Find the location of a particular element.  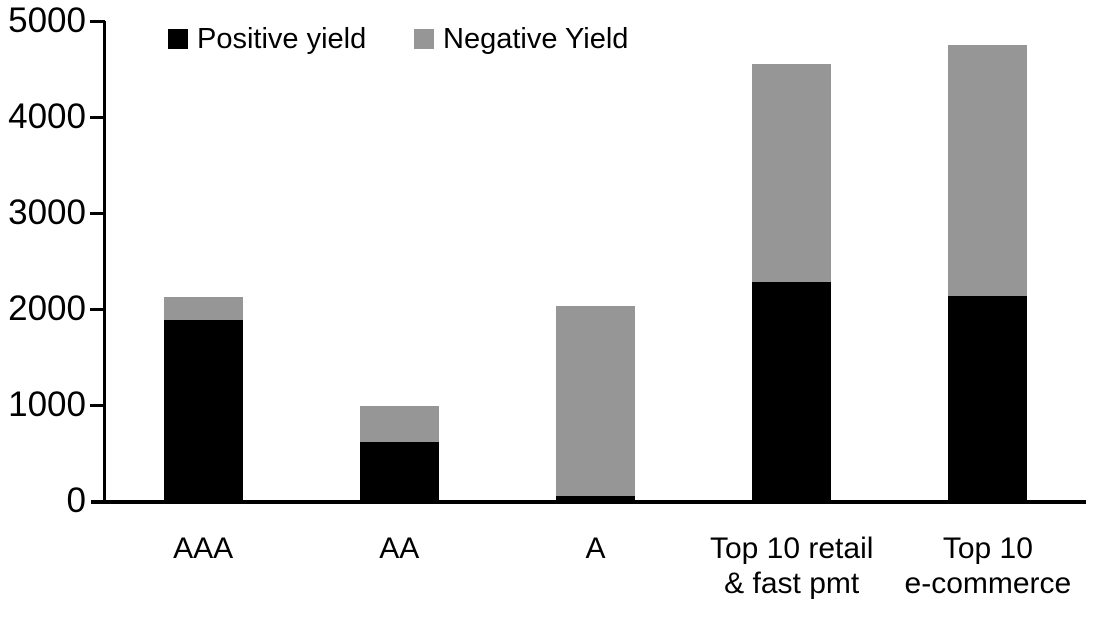

y-tick-label: 3000 is located at coordinates (47, 212).